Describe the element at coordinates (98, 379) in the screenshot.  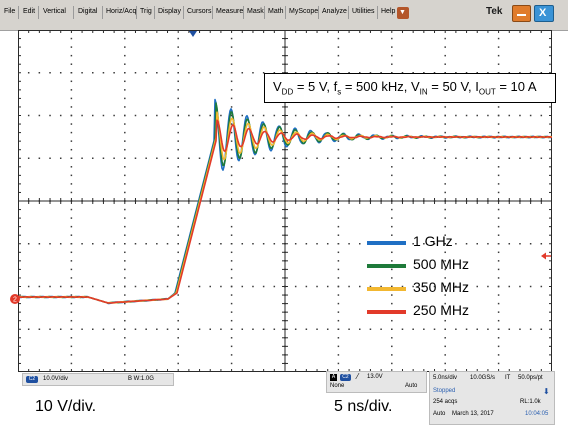
I see `channel-readout: C2 10.0V/div B W:1.0G` at that location.